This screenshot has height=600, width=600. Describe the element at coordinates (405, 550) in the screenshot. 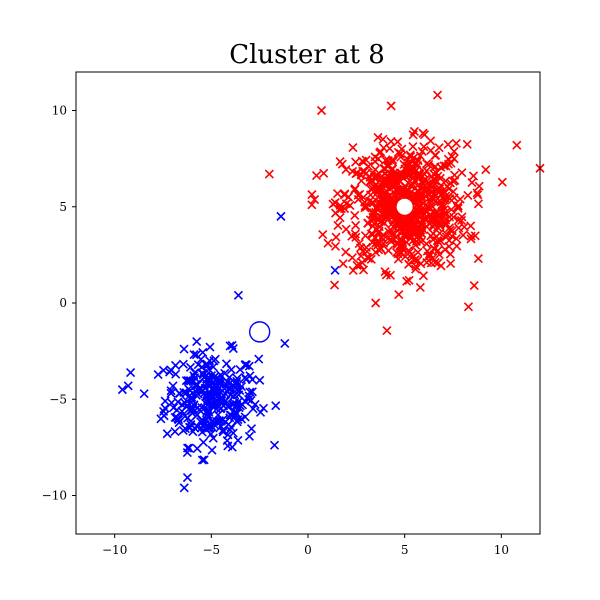

I see `x-tick-label-3: 5` at that location.